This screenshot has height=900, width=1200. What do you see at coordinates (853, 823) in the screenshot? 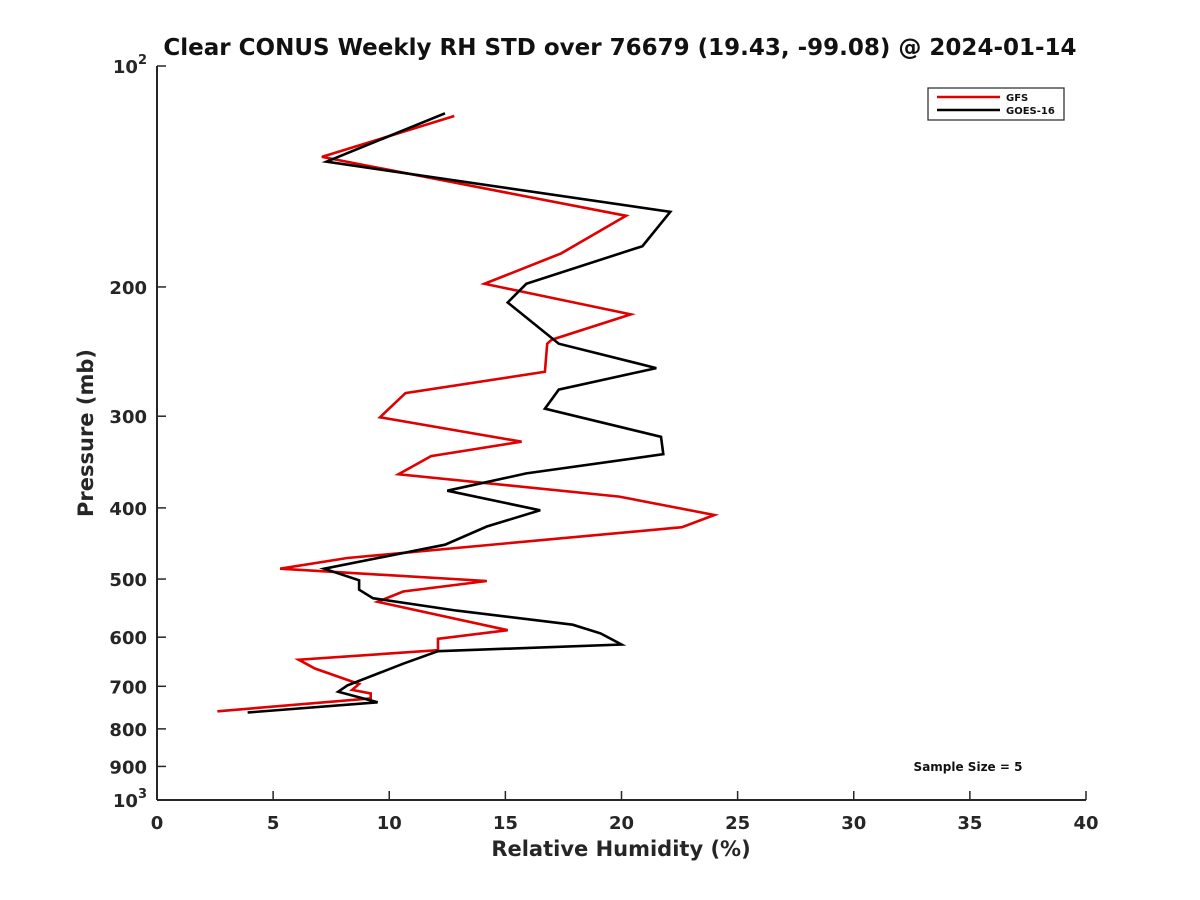
I see `x-tick-label: 30` at bounding box center [853, 823].